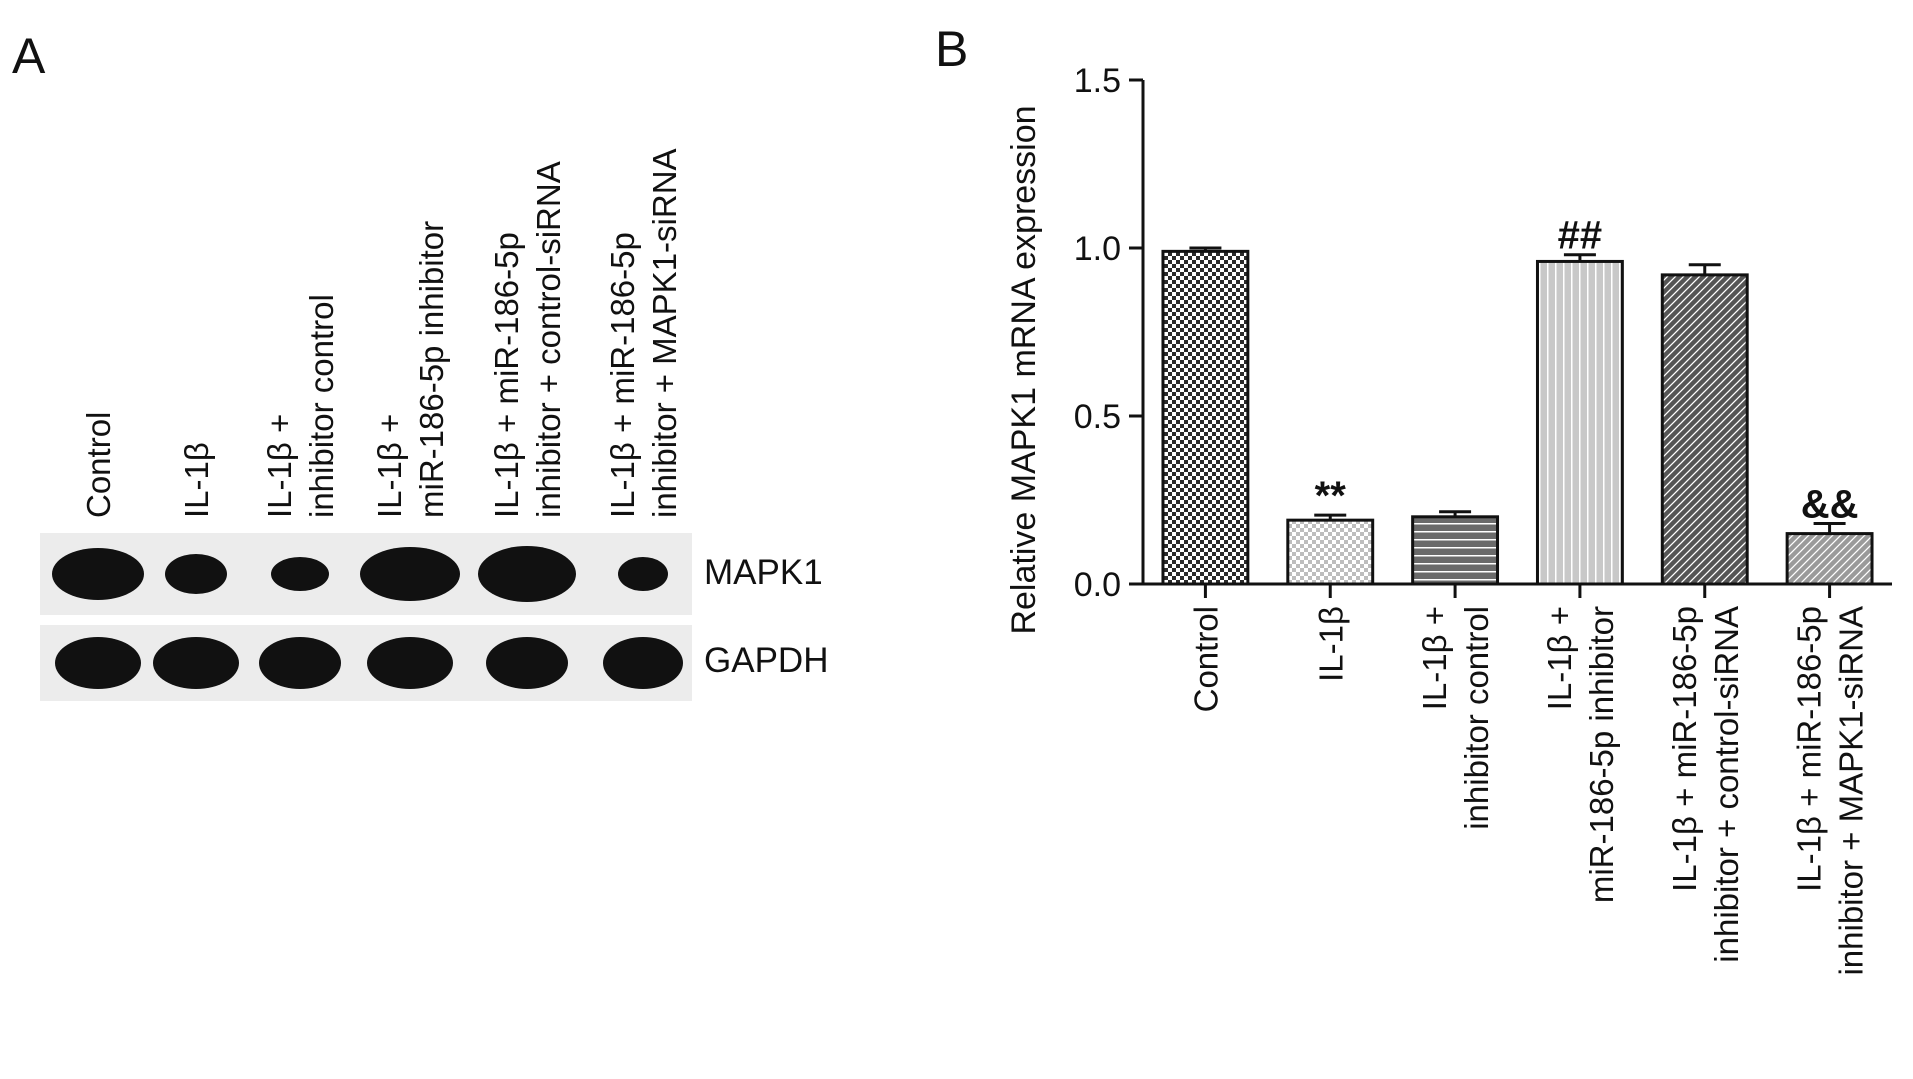  Describe the element at coordinates (1097, 249) in the screenshot. I see `y-tick-label: 1.0` at that location.